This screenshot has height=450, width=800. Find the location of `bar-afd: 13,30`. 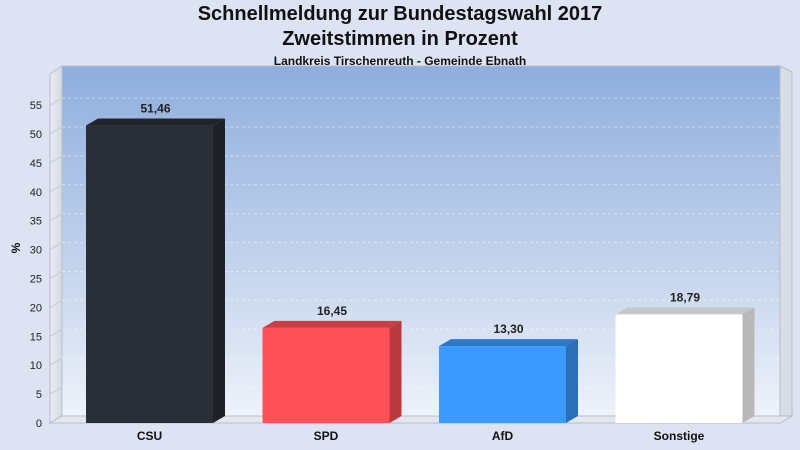

bar-afd: 13,30 is located at coordinates (508, 372).